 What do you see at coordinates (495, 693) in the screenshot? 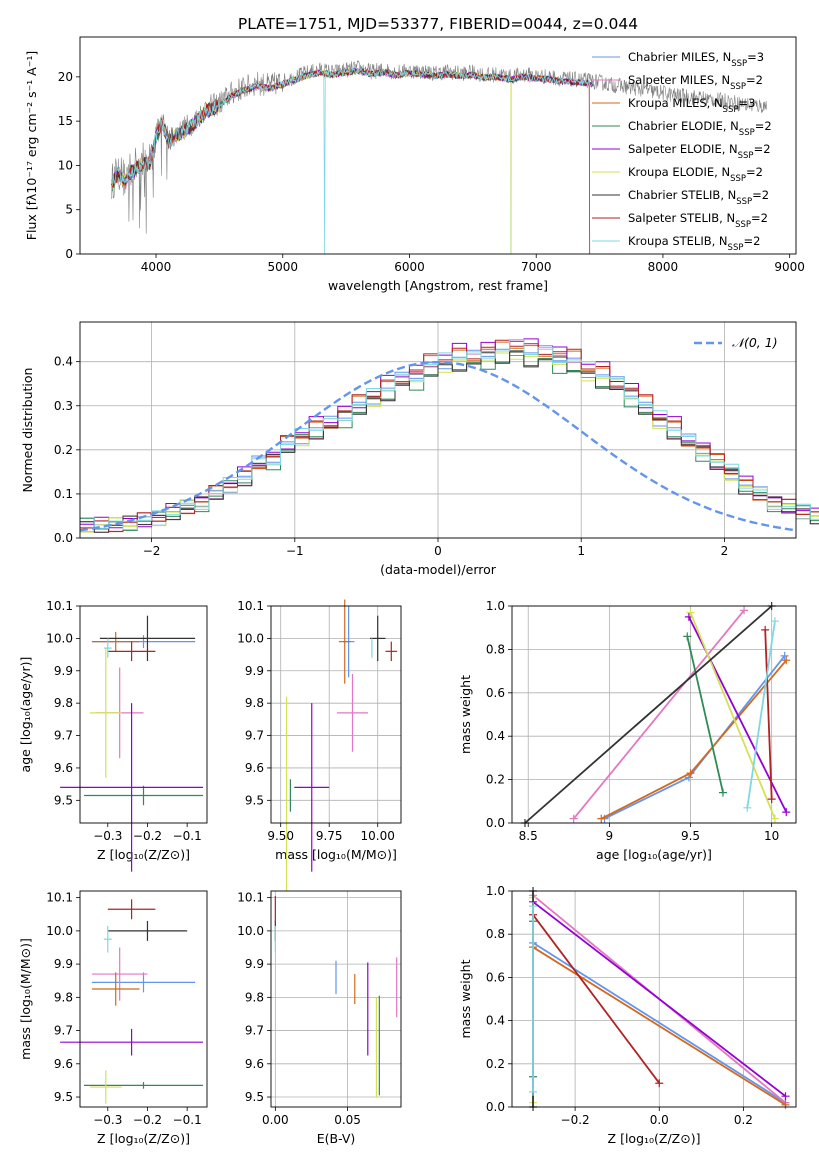
I see `y-tick-label: 0.6` at bounding box center [495, 693].